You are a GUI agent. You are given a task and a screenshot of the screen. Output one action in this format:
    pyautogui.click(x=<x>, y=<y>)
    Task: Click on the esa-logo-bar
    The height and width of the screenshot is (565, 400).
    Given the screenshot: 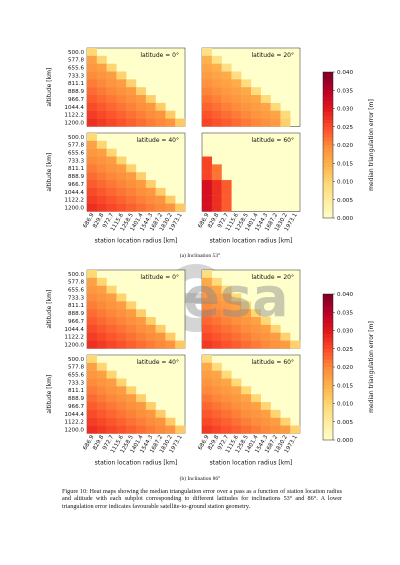 What is the action you would take?
    pyautogui.click(x=196, y=298)
    